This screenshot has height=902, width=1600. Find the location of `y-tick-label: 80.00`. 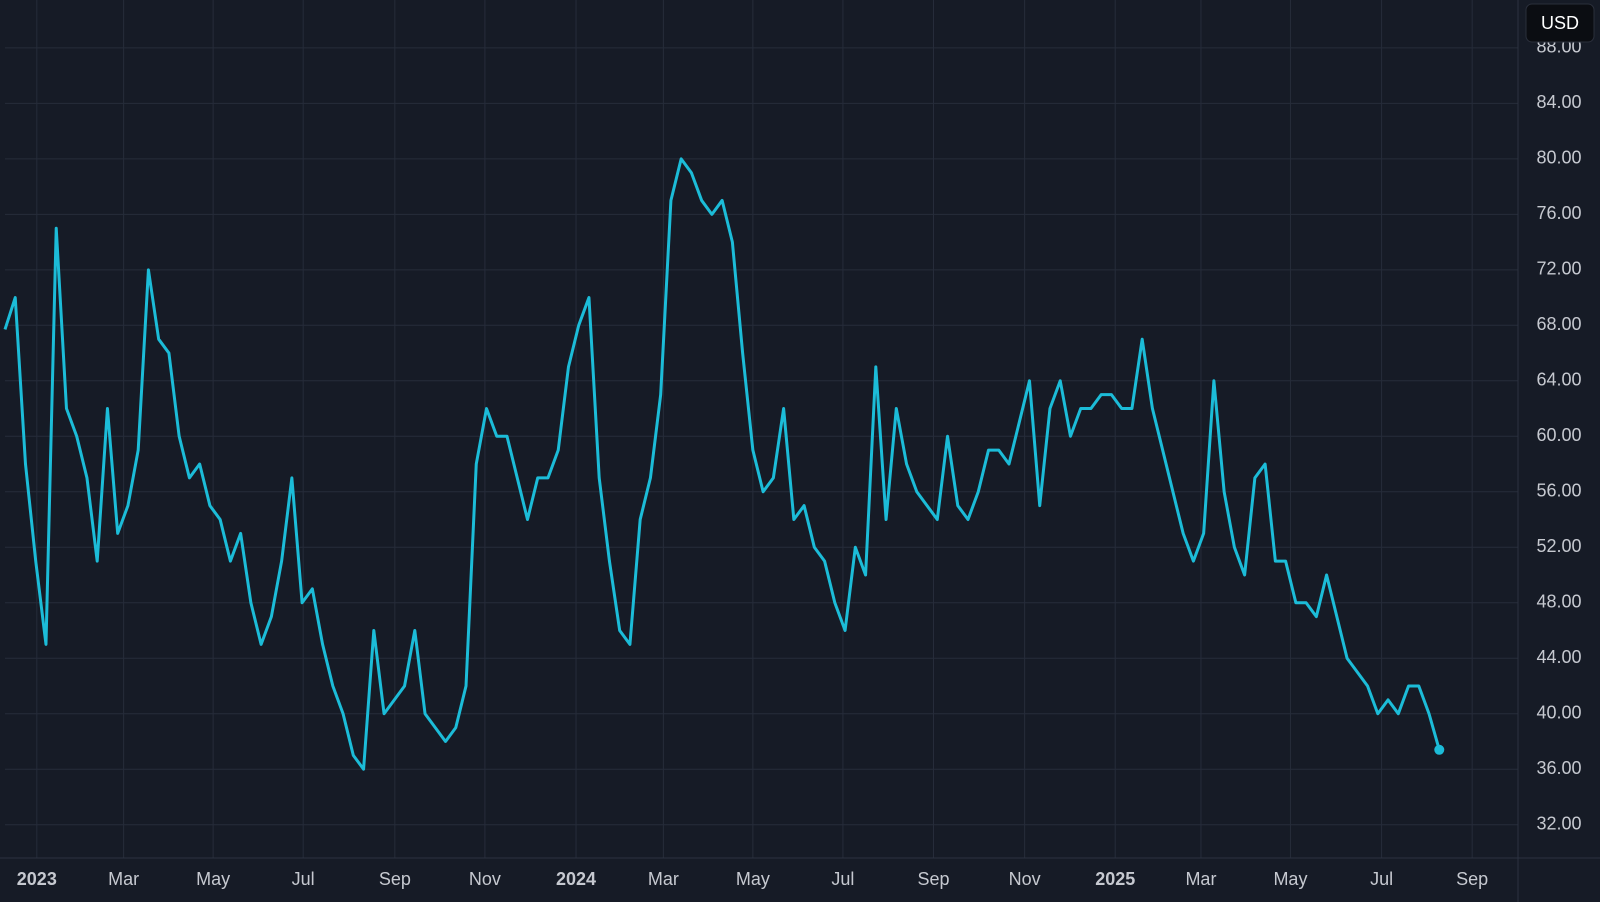

y-tick-label: 80.00 is located at coordinates (1558, 158).